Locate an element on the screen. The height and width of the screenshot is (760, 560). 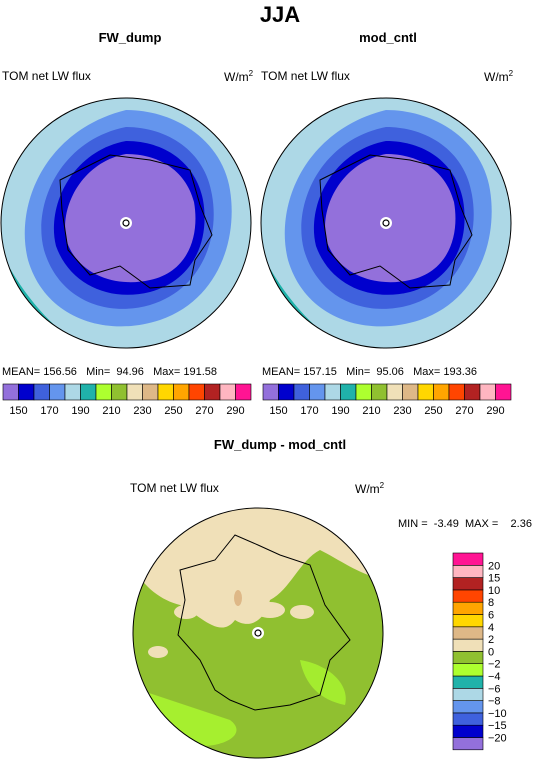
panel-title-mod-cntl: mod_cntl is located at coordinates (388, 37).